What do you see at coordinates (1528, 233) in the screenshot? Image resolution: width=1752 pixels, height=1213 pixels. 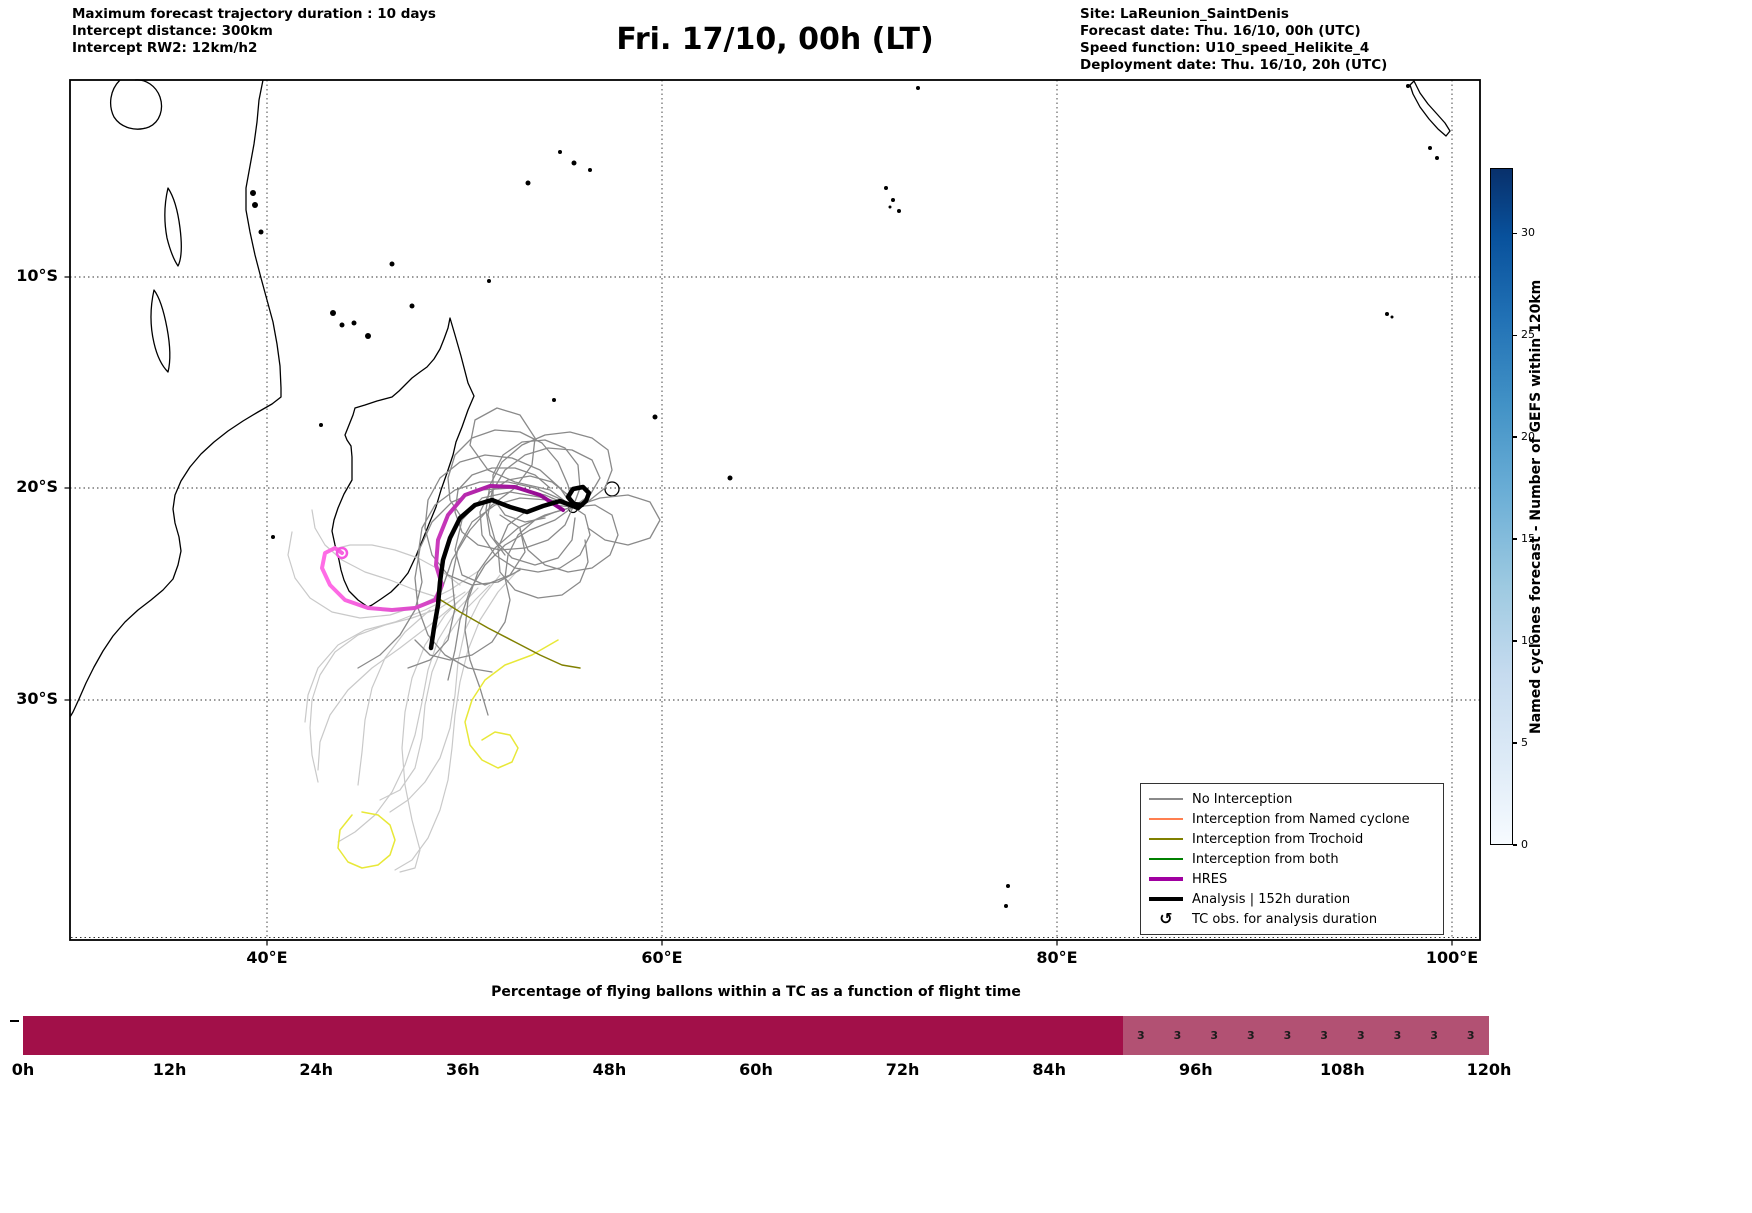 I see `colorbar-tick-label: 30` at bounding box center [1528, 233].